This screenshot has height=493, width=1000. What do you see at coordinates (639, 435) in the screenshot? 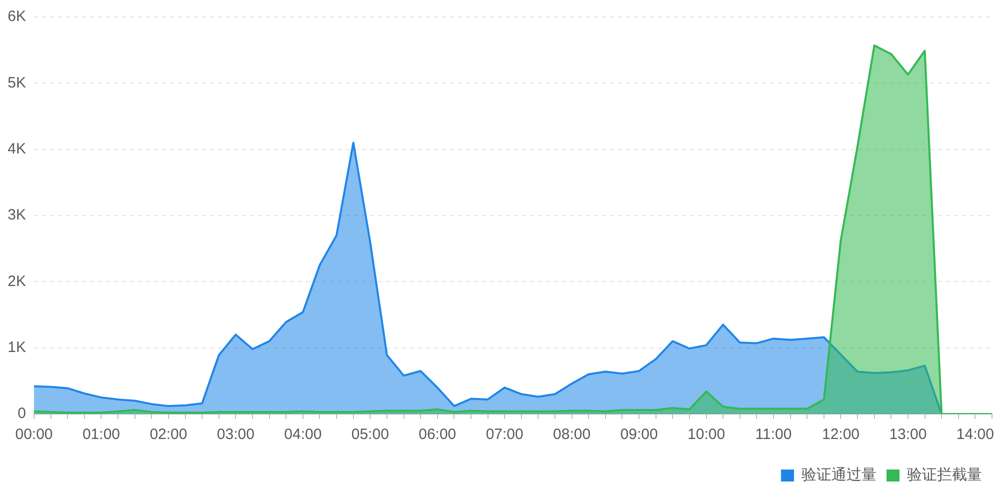
I see `x-tick-label: 09:00` at bounding box center [639, 435].